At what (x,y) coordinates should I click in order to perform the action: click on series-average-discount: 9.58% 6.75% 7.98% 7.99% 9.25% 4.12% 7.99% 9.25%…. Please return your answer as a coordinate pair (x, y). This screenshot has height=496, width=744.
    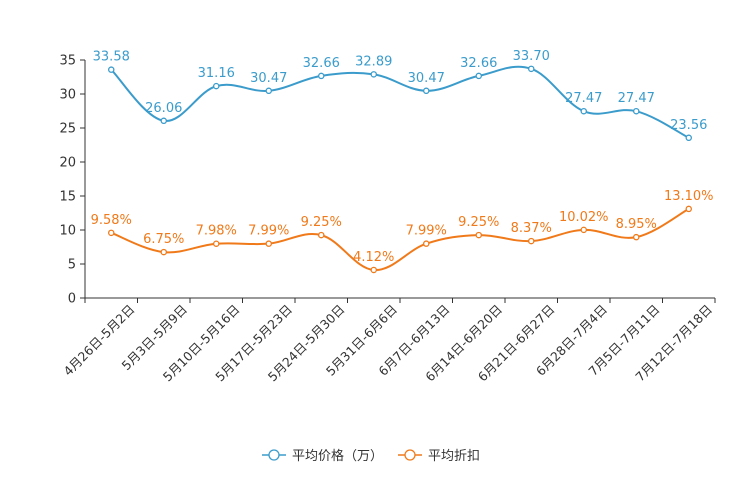
    Looking at the image, I should click on (402, 231).